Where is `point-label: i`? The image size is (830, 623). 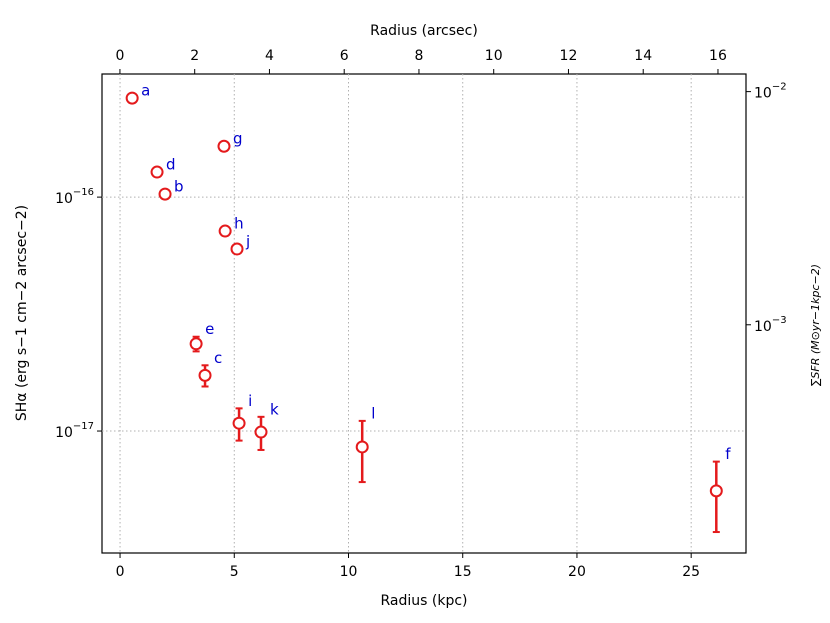
point-label: i is located at coordinates (250, 401).